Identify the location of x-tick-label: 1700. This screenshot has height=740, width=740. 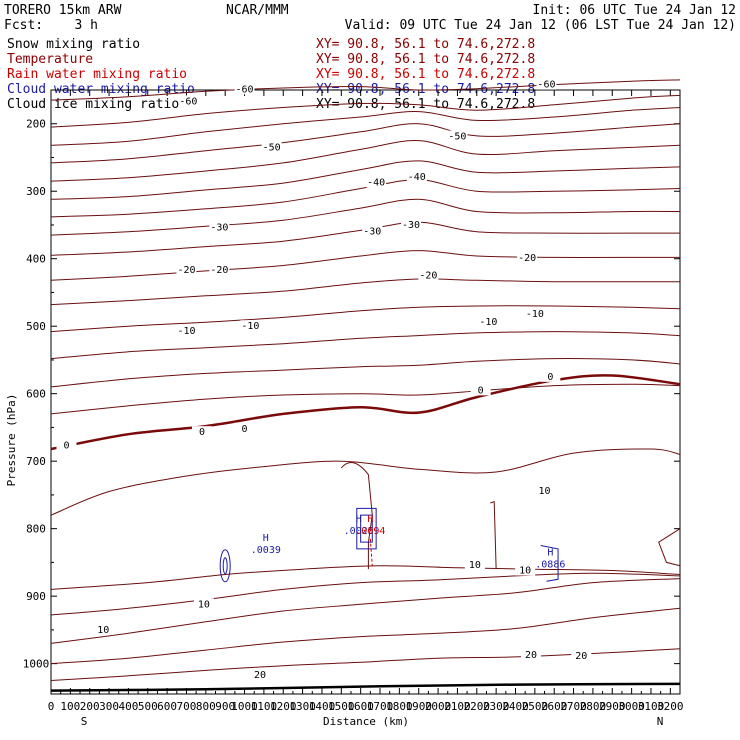
(380, 706).